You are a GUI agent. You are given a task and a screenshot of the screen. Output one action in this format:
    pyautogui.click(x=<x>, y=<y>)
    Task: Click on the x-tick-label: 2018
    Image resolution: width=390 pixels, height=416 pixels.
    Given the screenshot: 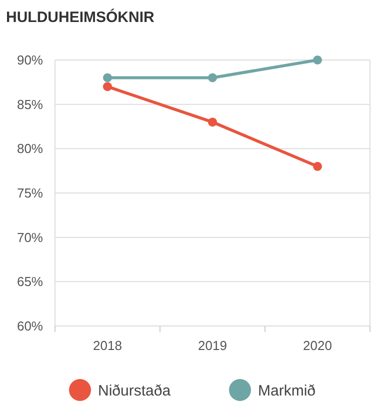 What is the action you would take?
    pyautogui.click(x=107, y=345)
    